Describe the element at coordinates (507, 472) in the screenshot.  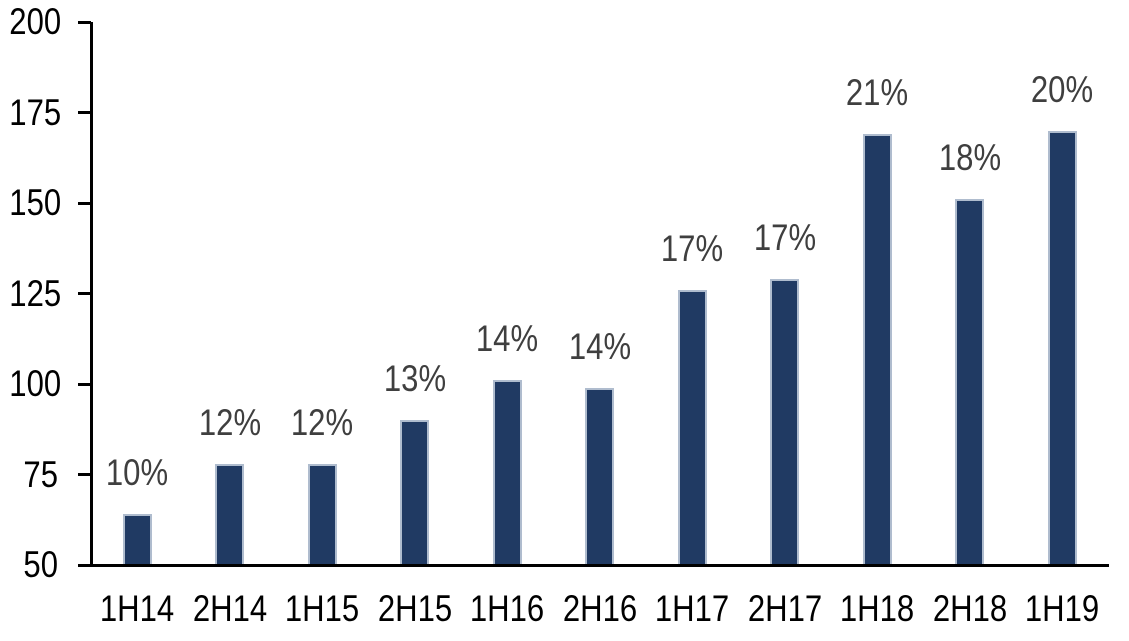
I see `bar-1H16` at that location.